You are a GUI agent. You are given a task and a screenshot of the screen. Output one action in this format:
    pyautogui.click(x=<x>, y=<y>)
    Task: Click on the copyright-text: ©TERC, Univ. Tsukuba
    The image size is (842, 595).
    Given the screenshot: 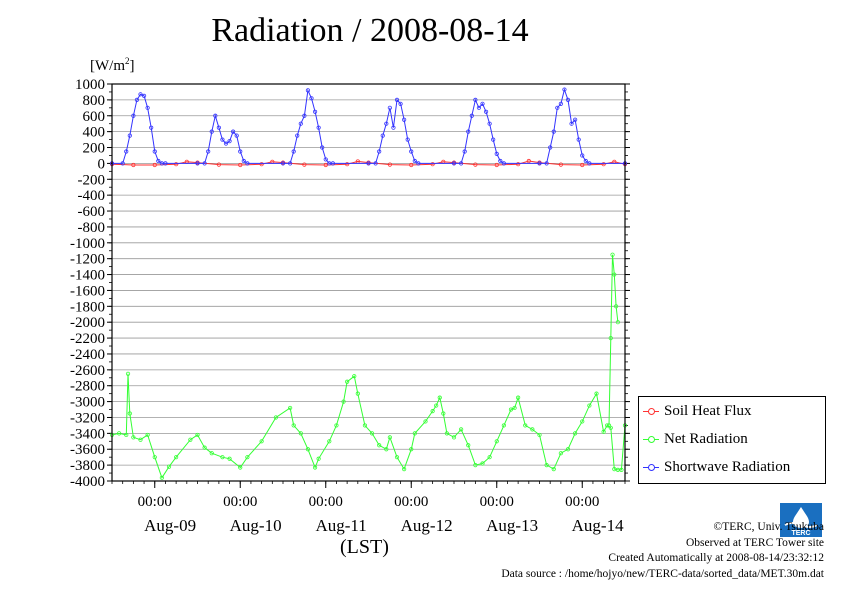 What is the action you would take?
    pyautogui.click(x=768, y=527)
    